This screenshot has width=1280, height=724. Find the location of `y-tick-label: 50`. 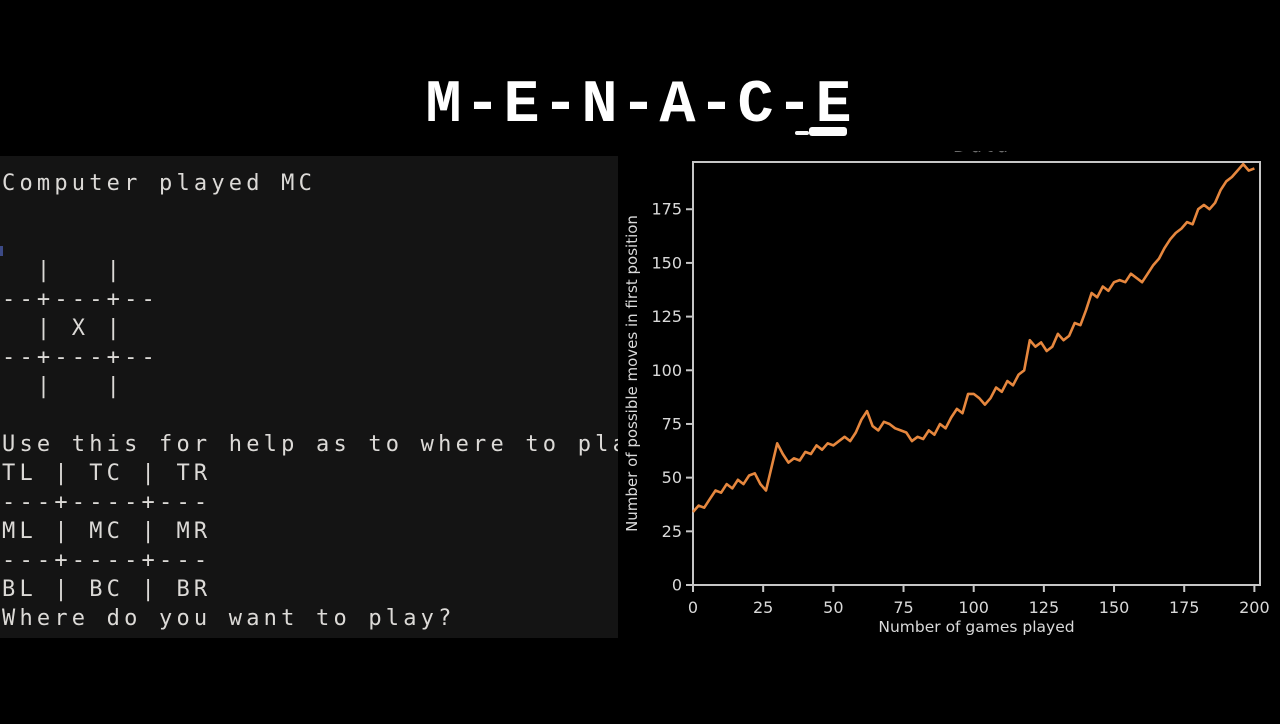

y-tick-label: 50 is located at coordinates (672, 477).